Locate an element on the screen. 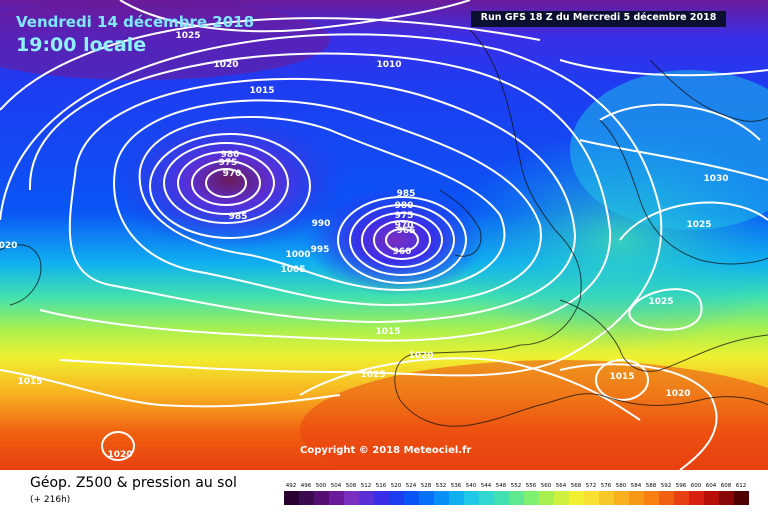  isobar-label: 1005 is located at coordinates (292, 270).